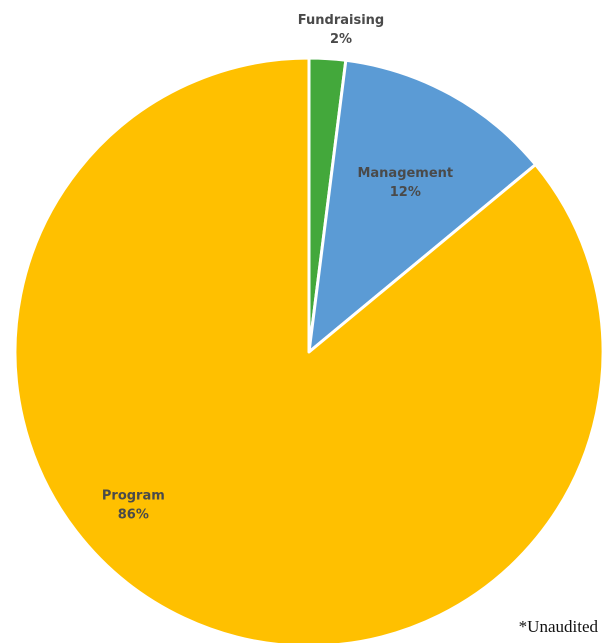  I want to click on slice-label-name: Program, so click(133, 495).